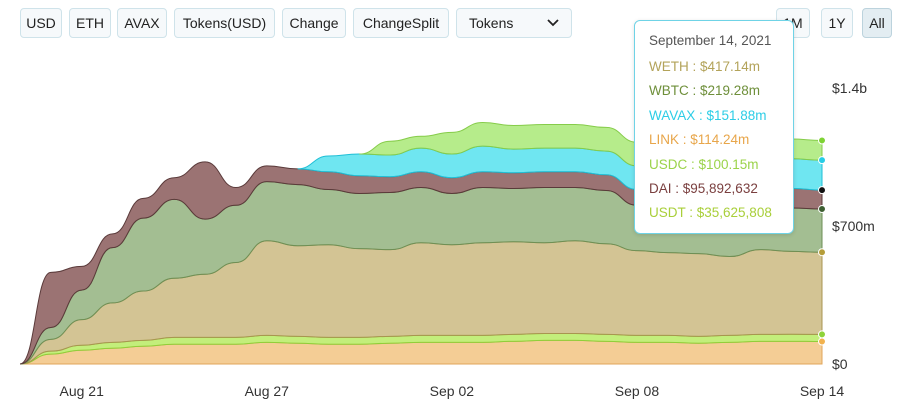 Image resolution: width=900 pixels, height=410 pixels. What do you see at coordinates (822, 252) in the screenshot?
I see `marker-weth` at bounding box center [822, 252].